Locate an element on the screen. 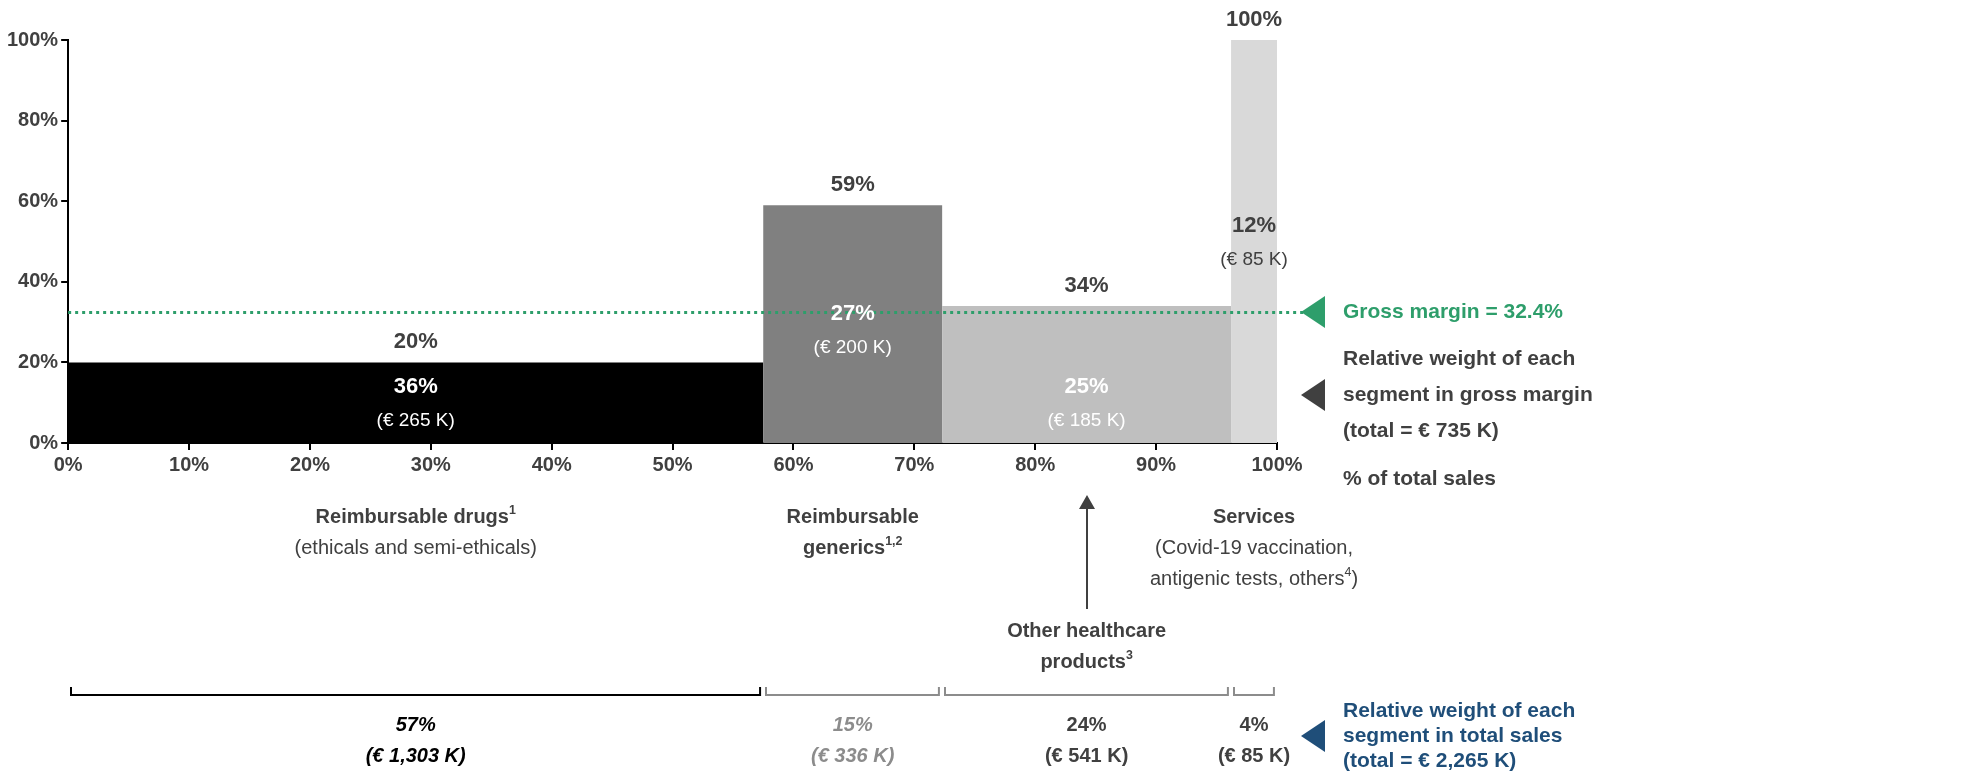  x-tick-label: 30% is located at coordinates (431, 463).